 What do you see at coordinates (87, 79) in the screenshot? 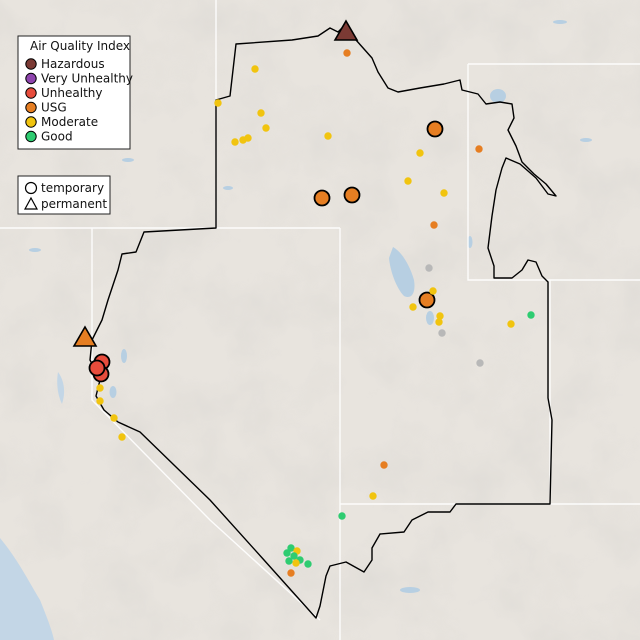
I see `legend-label-very-unhealthy: Very Unhealthy` at bounding box center [87, 79].